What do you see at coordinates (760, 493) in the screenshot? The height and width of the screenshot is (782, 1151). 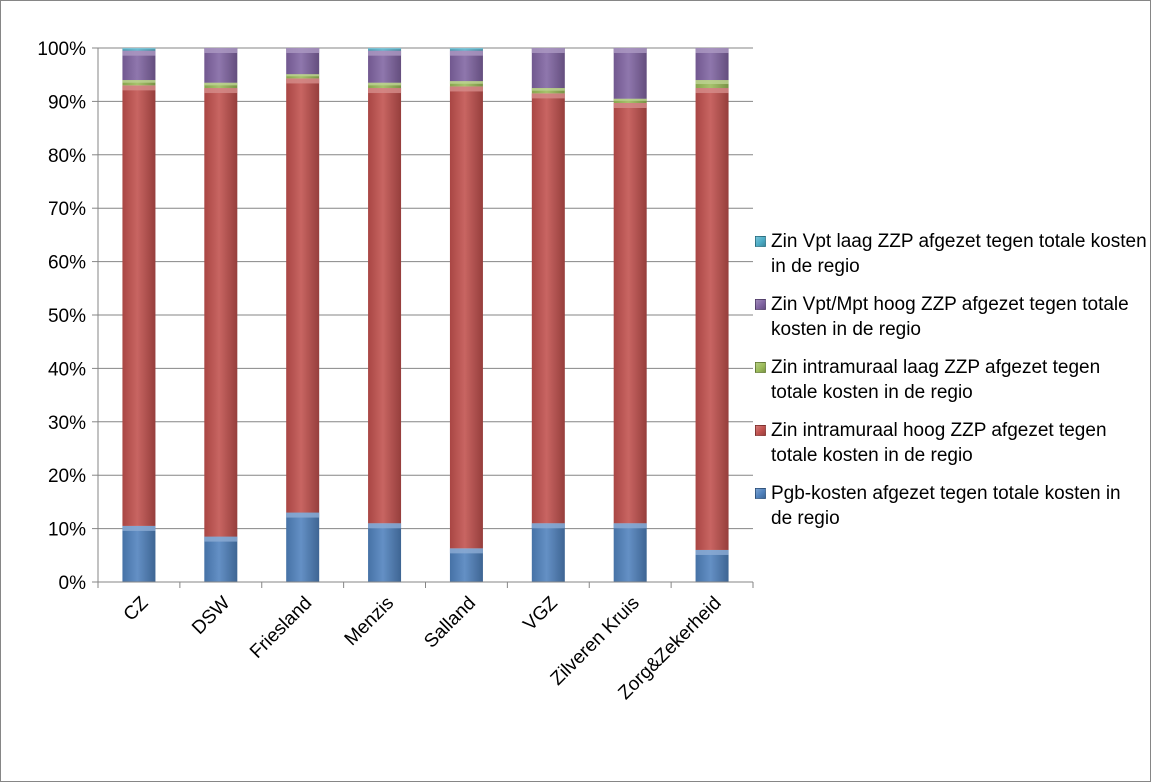 I see `legend-swatch-pgb-kosten` at bounding box center [760, 493].